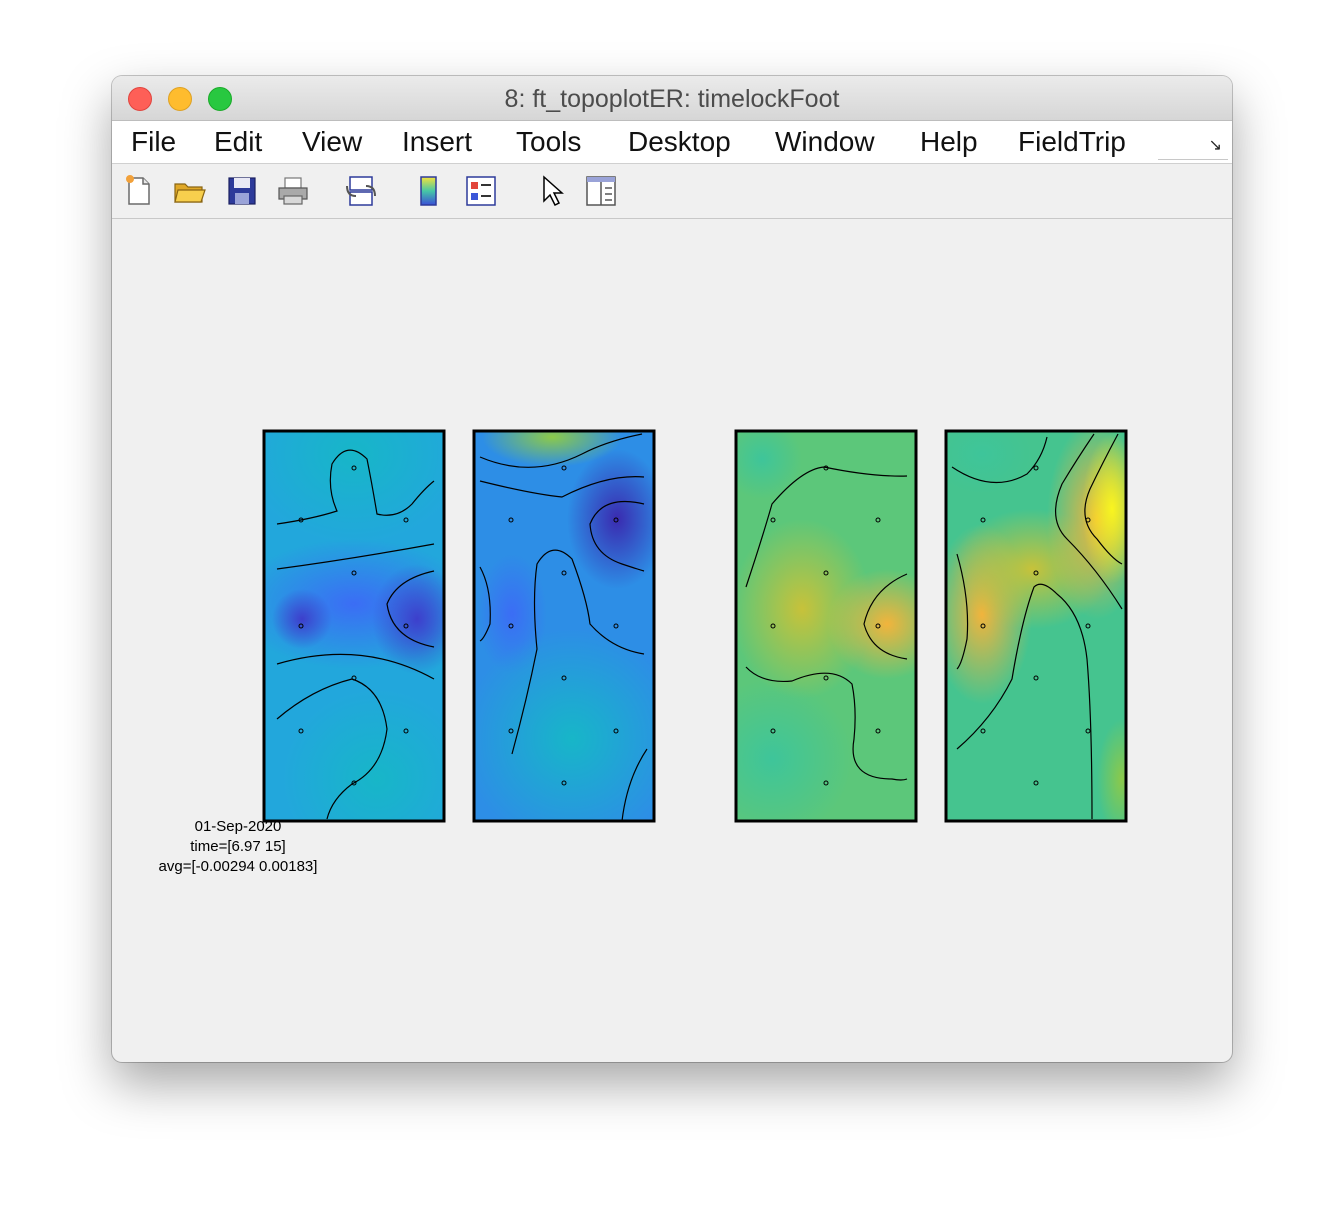  What do you see at coordinates (437, 141) in the screenshot?
I see `menu-insert: Insert` at bounding box center [437, 141].